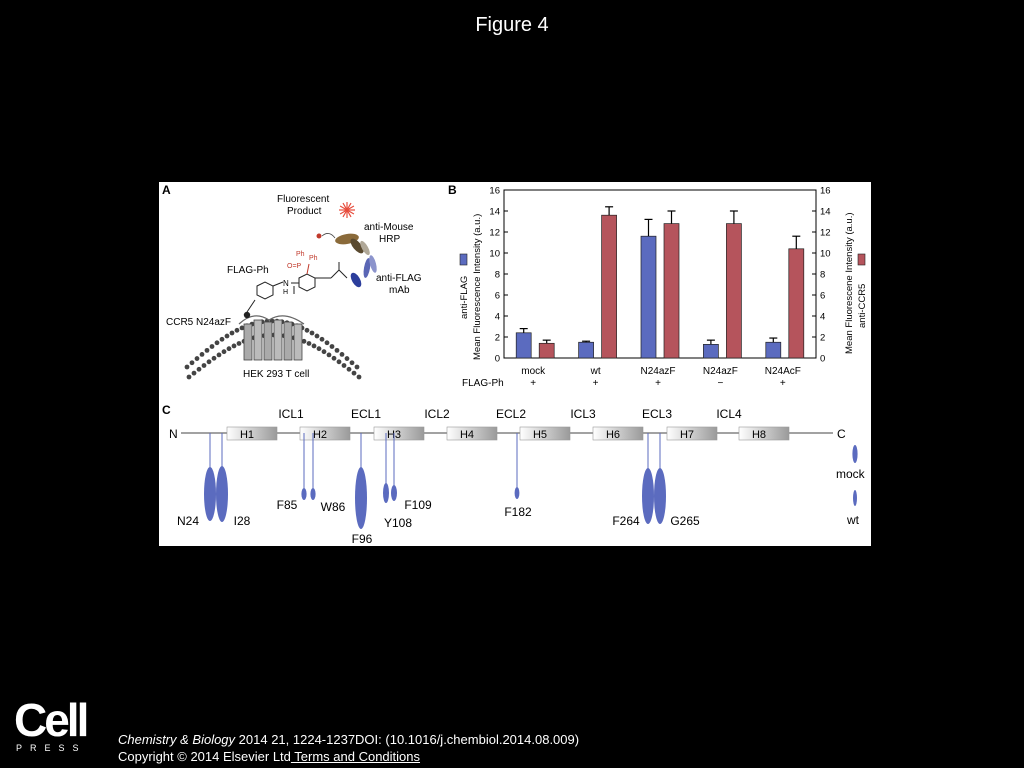  What do you see at coordinates (300, 254) in the screenshot?
I see `ph-label-1: Ph` at bounding box center [300, 254].